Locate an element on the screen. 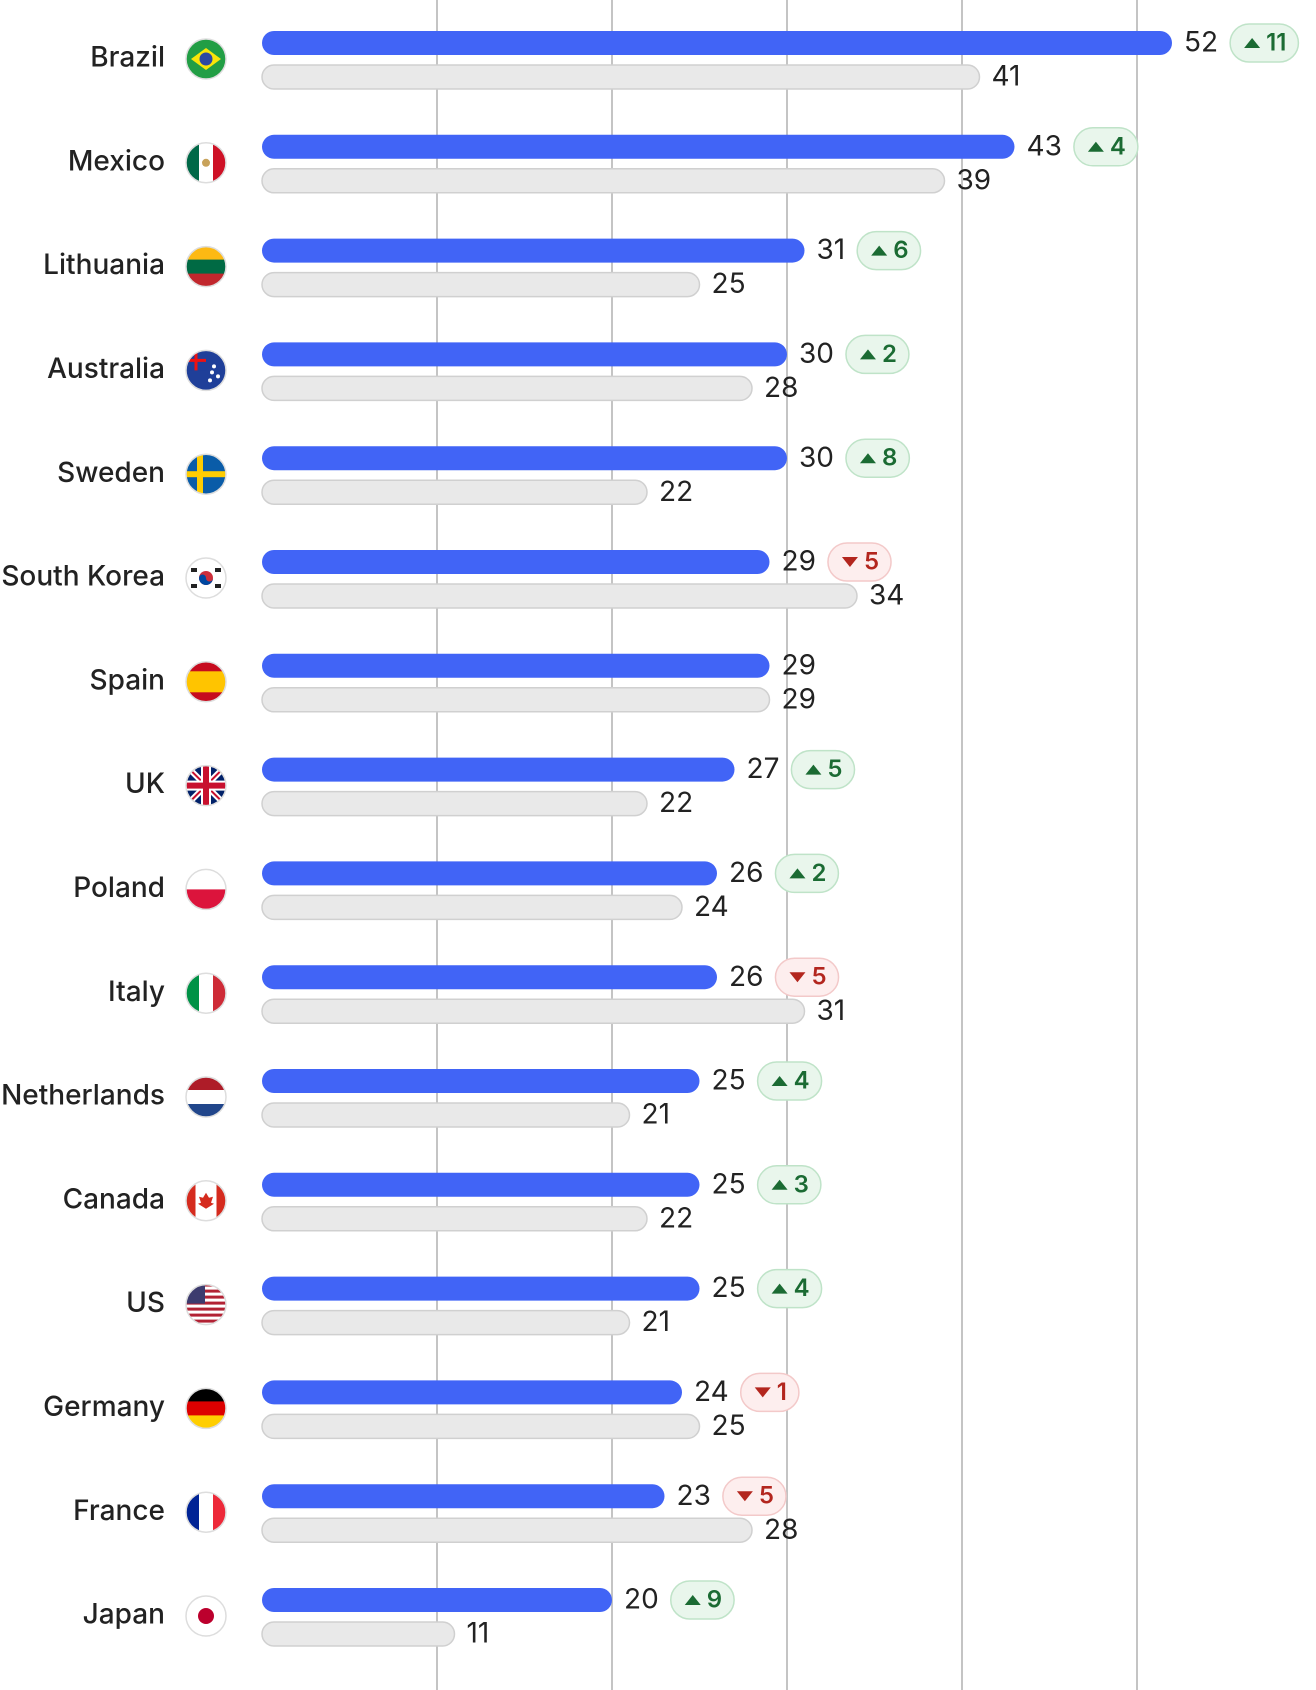  value-label: 20 is located at coordinates (641, 1599).